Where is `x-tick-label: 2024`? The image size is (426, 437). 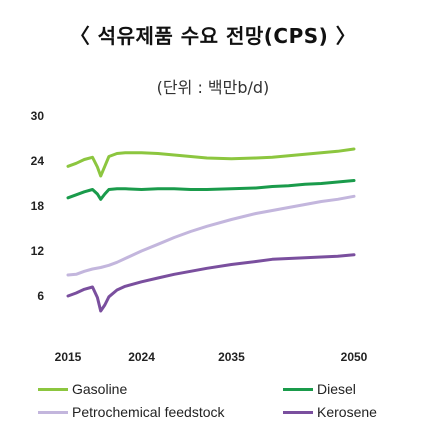
x-tick-label: 2024 is located at coordinates (141, 357).